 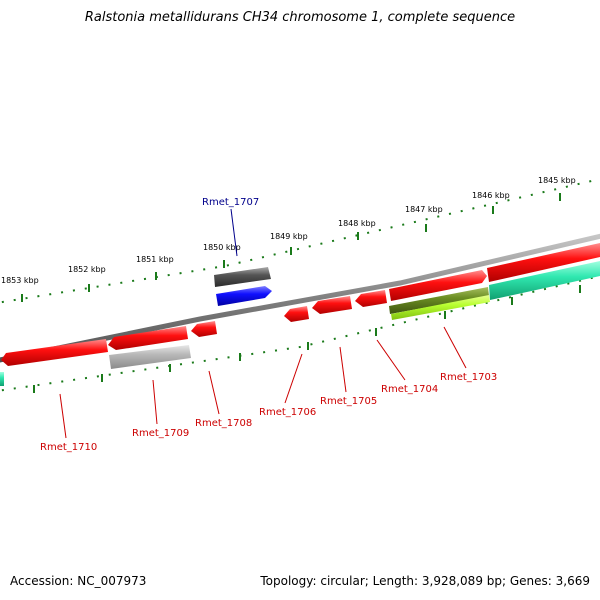 I want to click on gene-label: Rmet_1710, so click(x=68, y=447).